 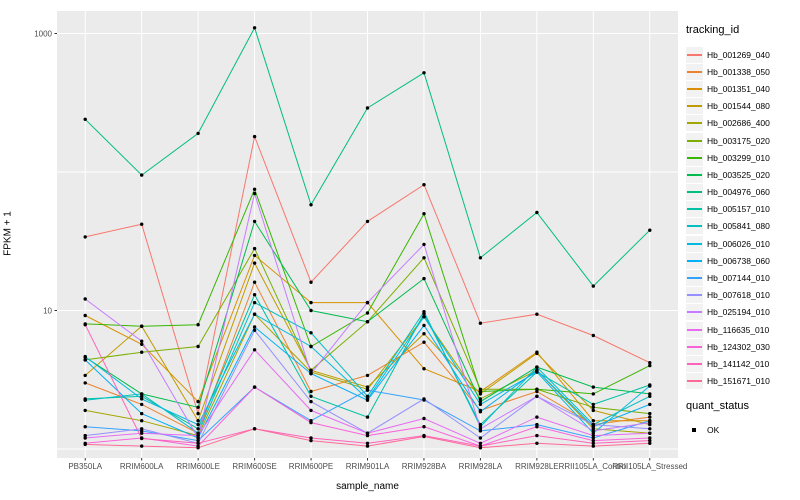 I want to click on legend-item-Hb_001544_080: Hb_001544_080, so click(x=743, y=106).